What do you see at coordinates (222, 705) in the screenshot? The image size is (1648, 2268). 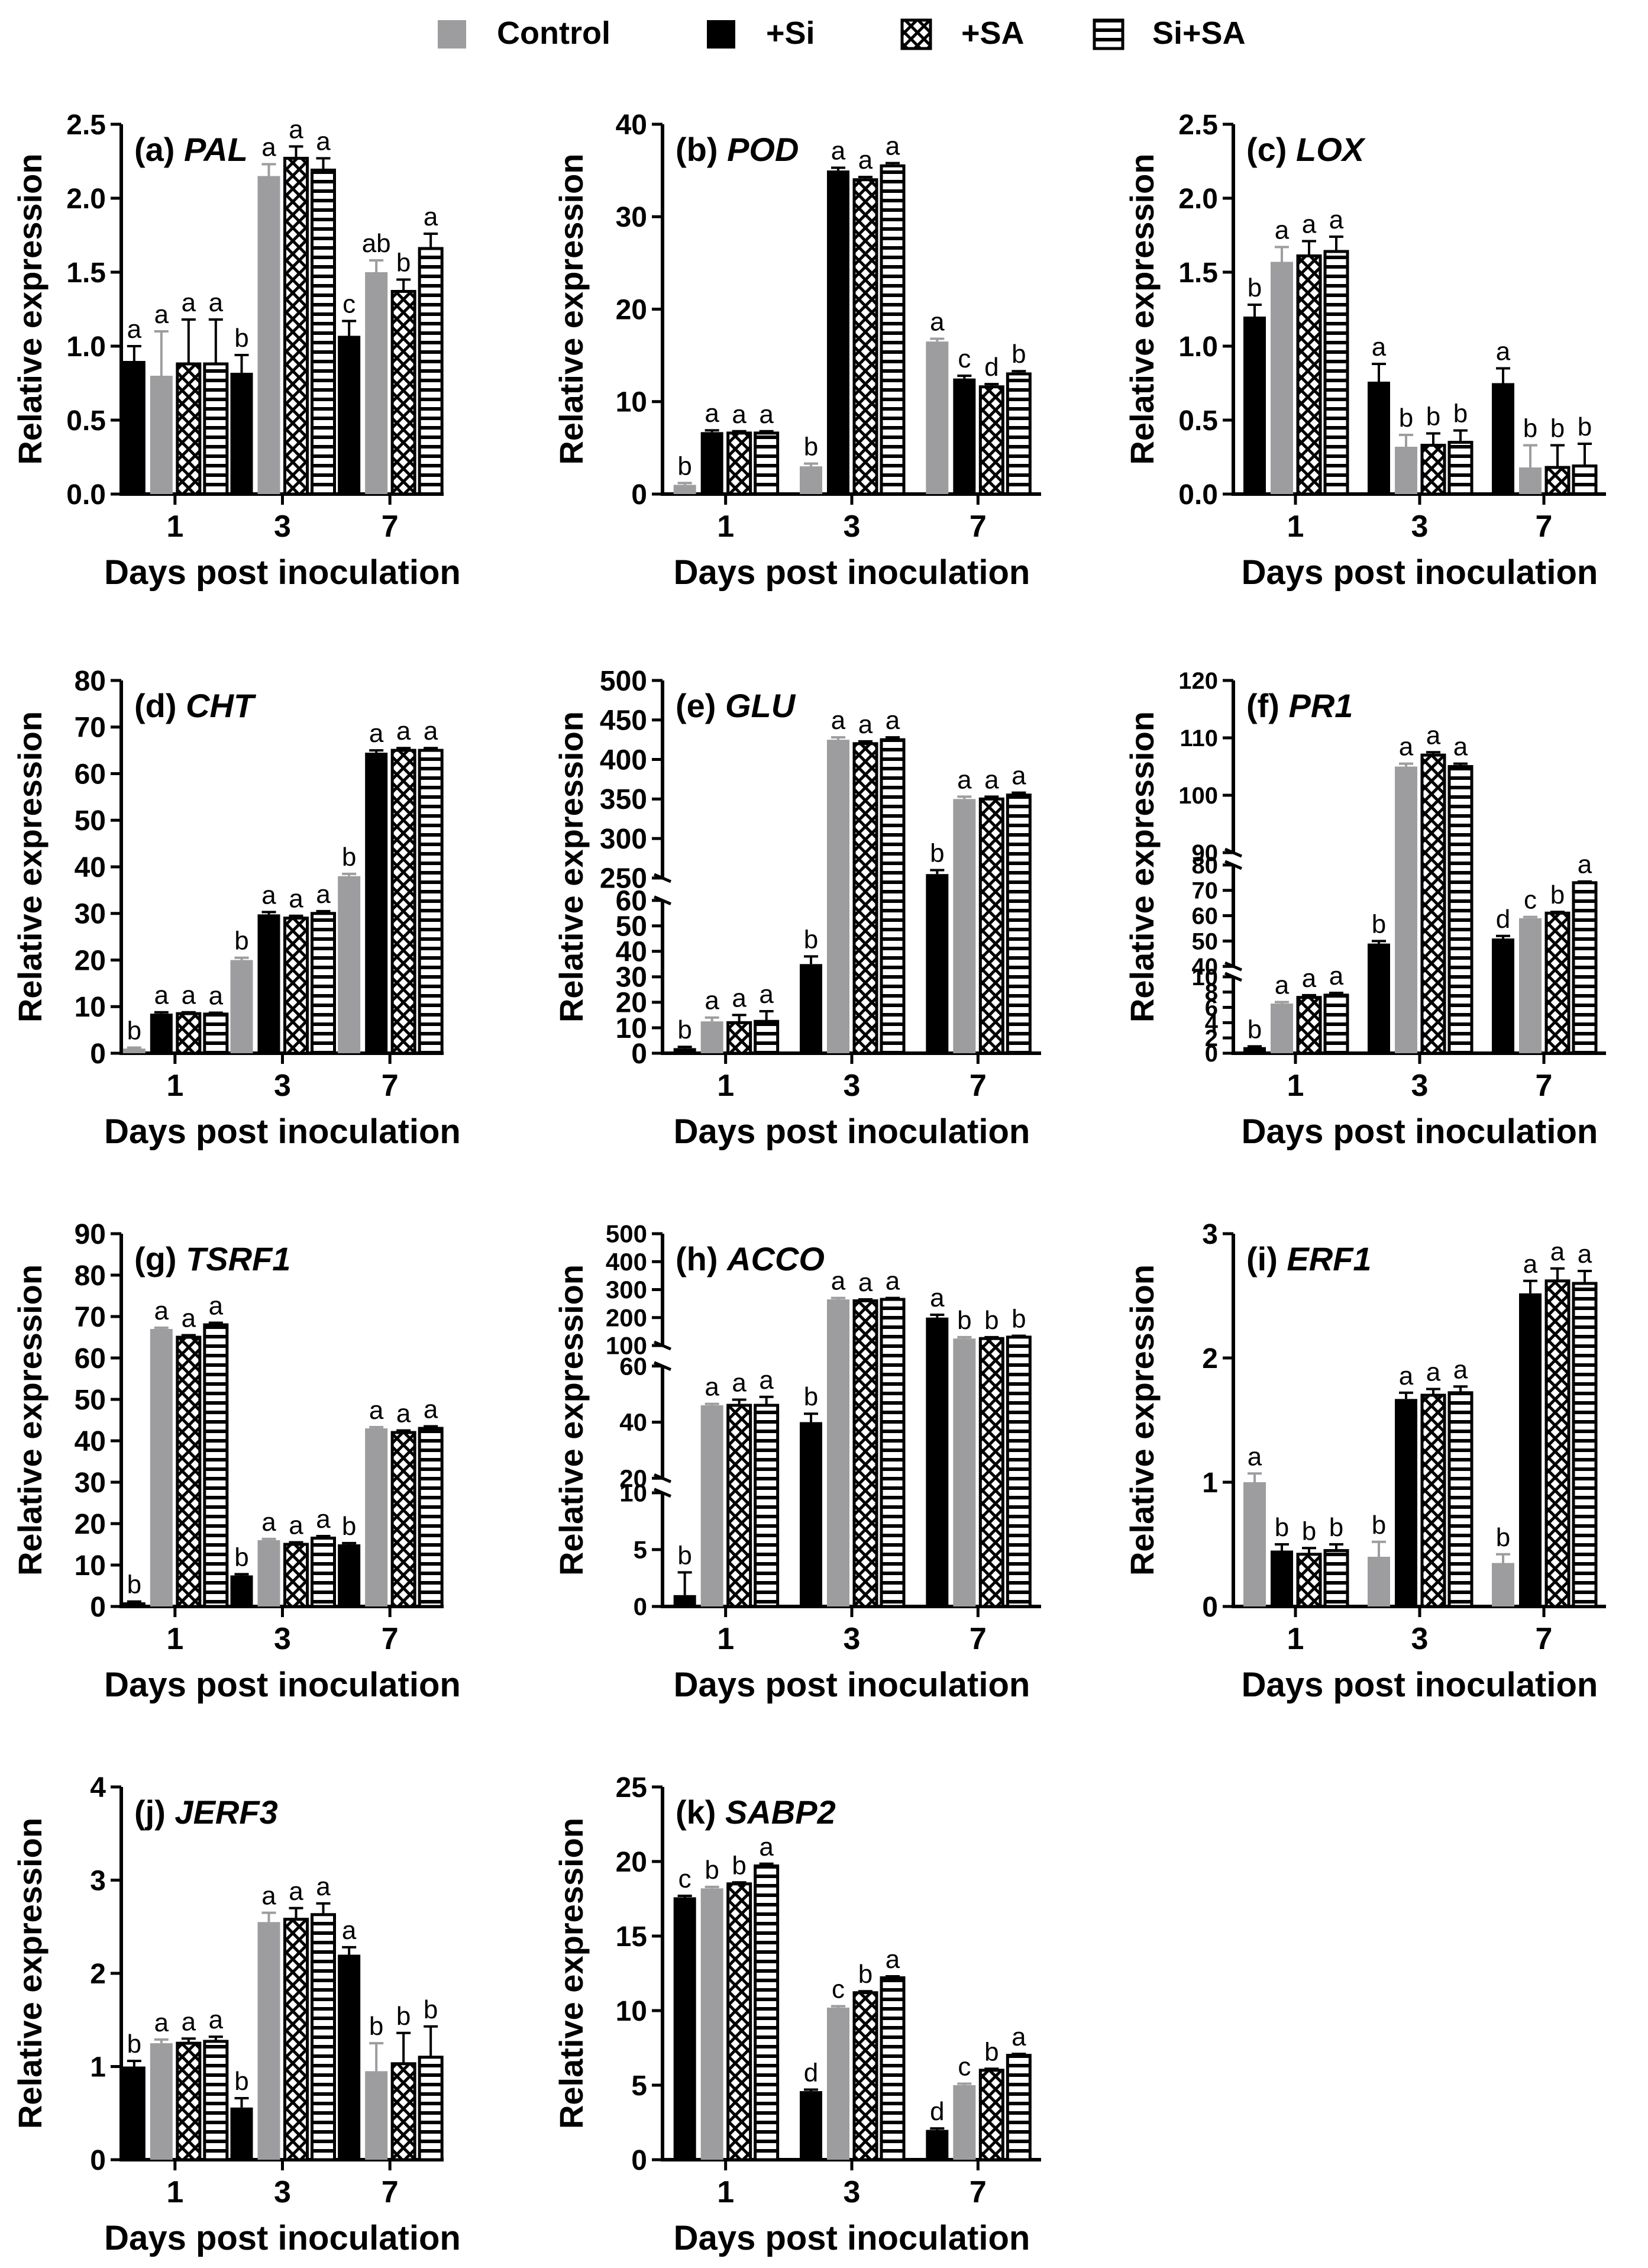 I see `gene-name: CHT` at bounding box center [222, 705].